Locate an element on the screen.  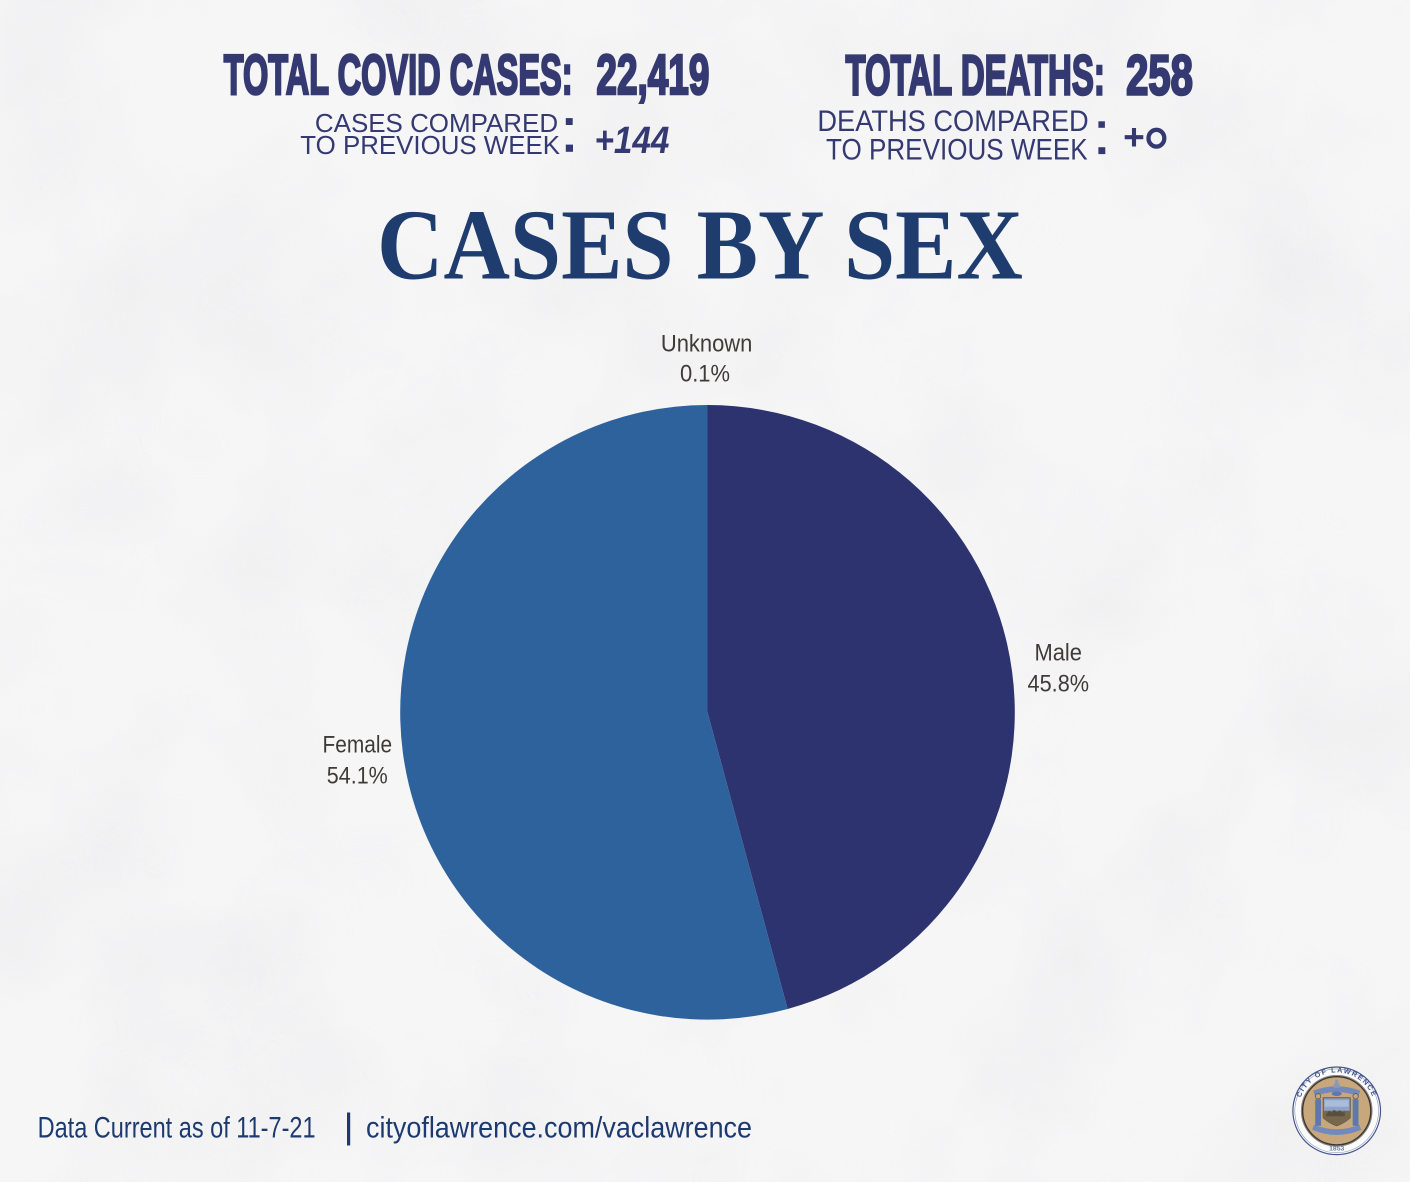
svg-text: Male is located at coordinates (1058, 652).